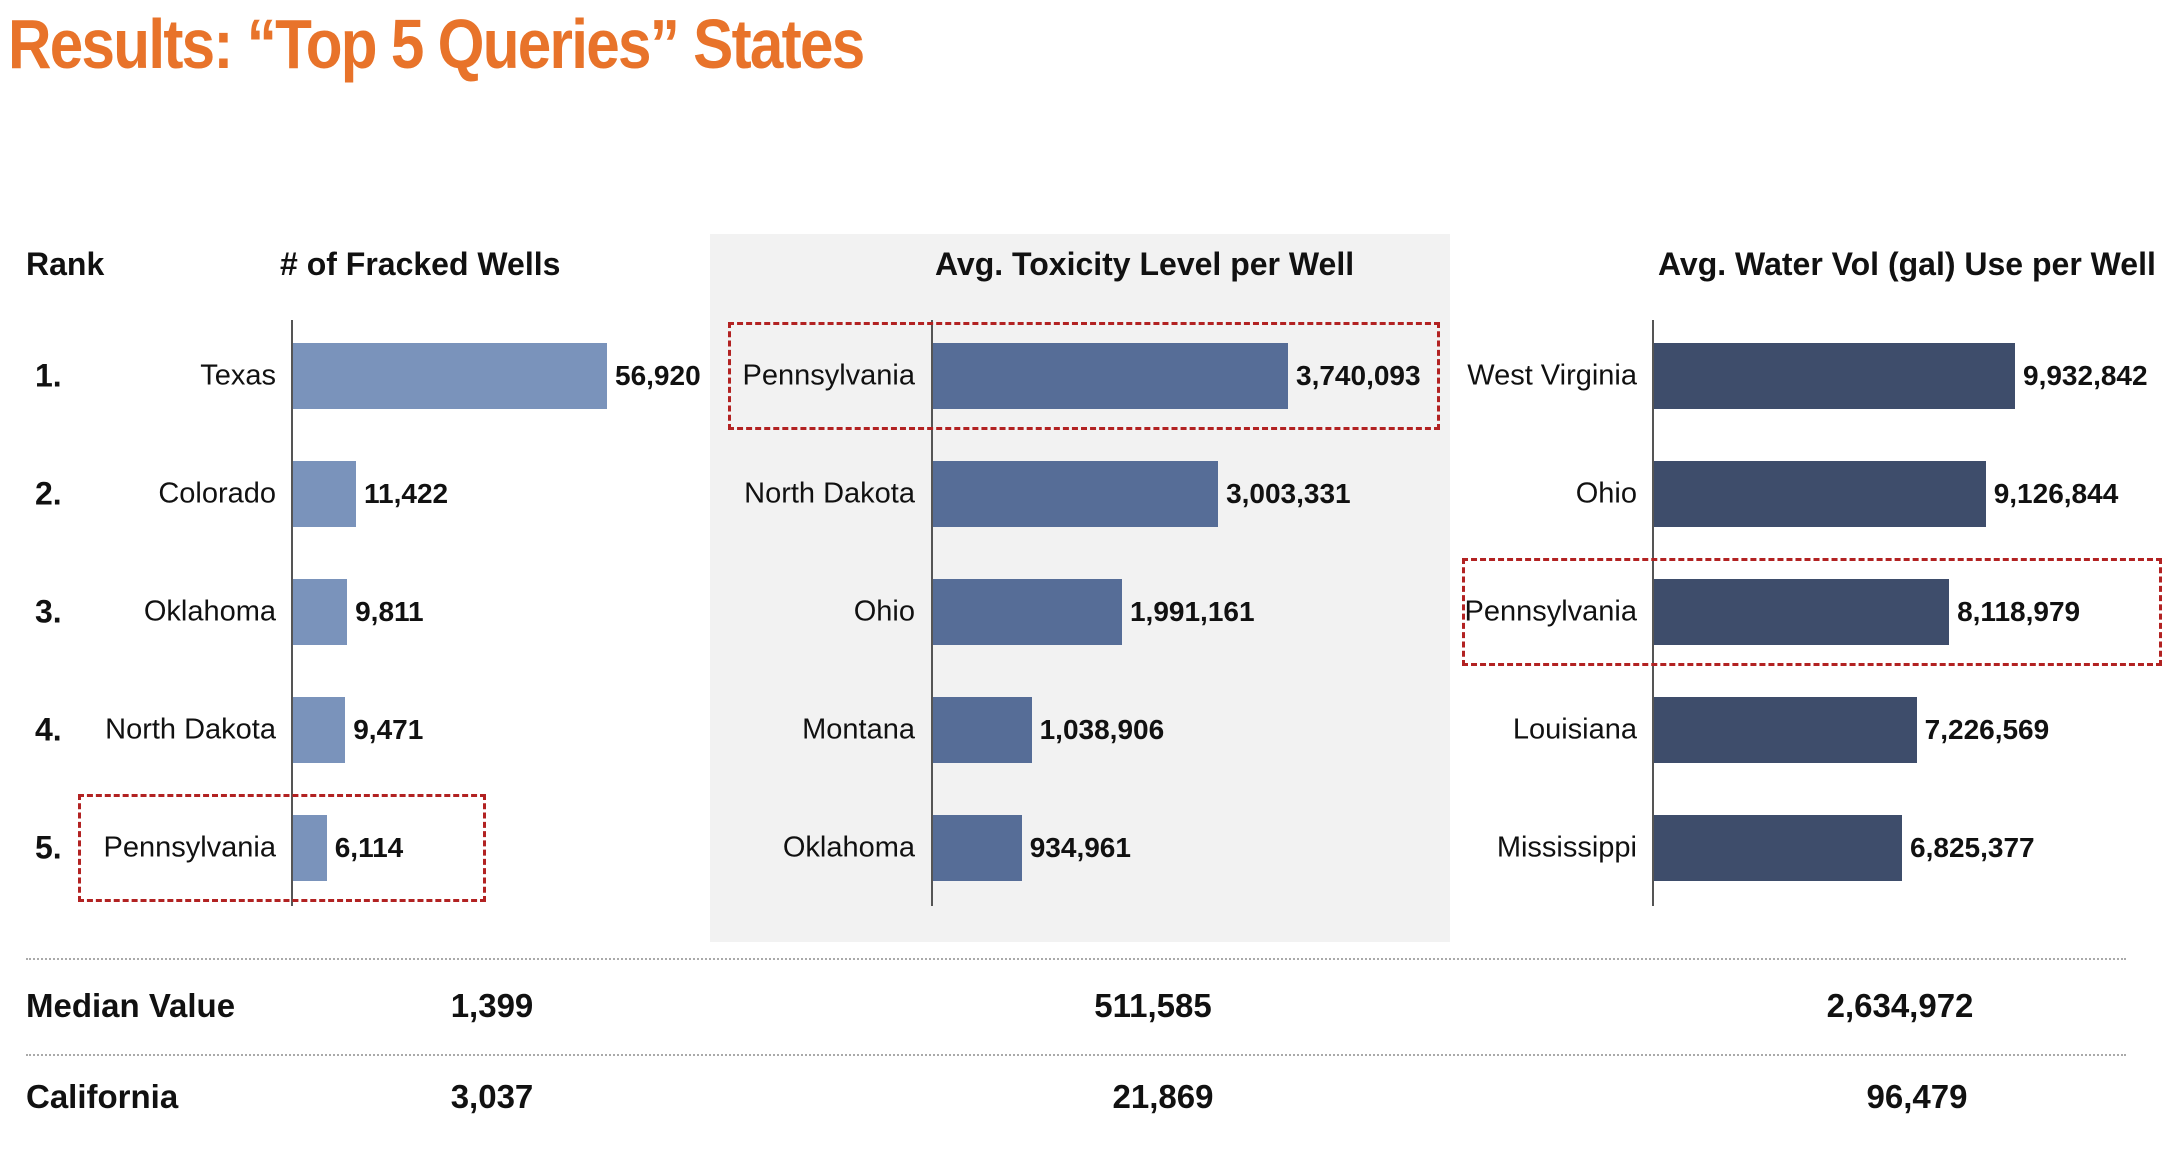 This screenshot has width=2174, height=1164. What do you see at coordinates (1080, 847) in the screenshot?
I see `data-label: 934,961` at bounding box center [1080, 847].